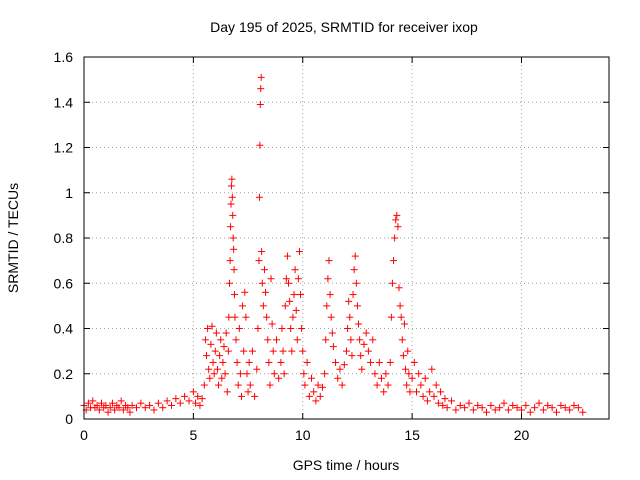  I want to click on x-tick-label: 0, so click(84, 435).